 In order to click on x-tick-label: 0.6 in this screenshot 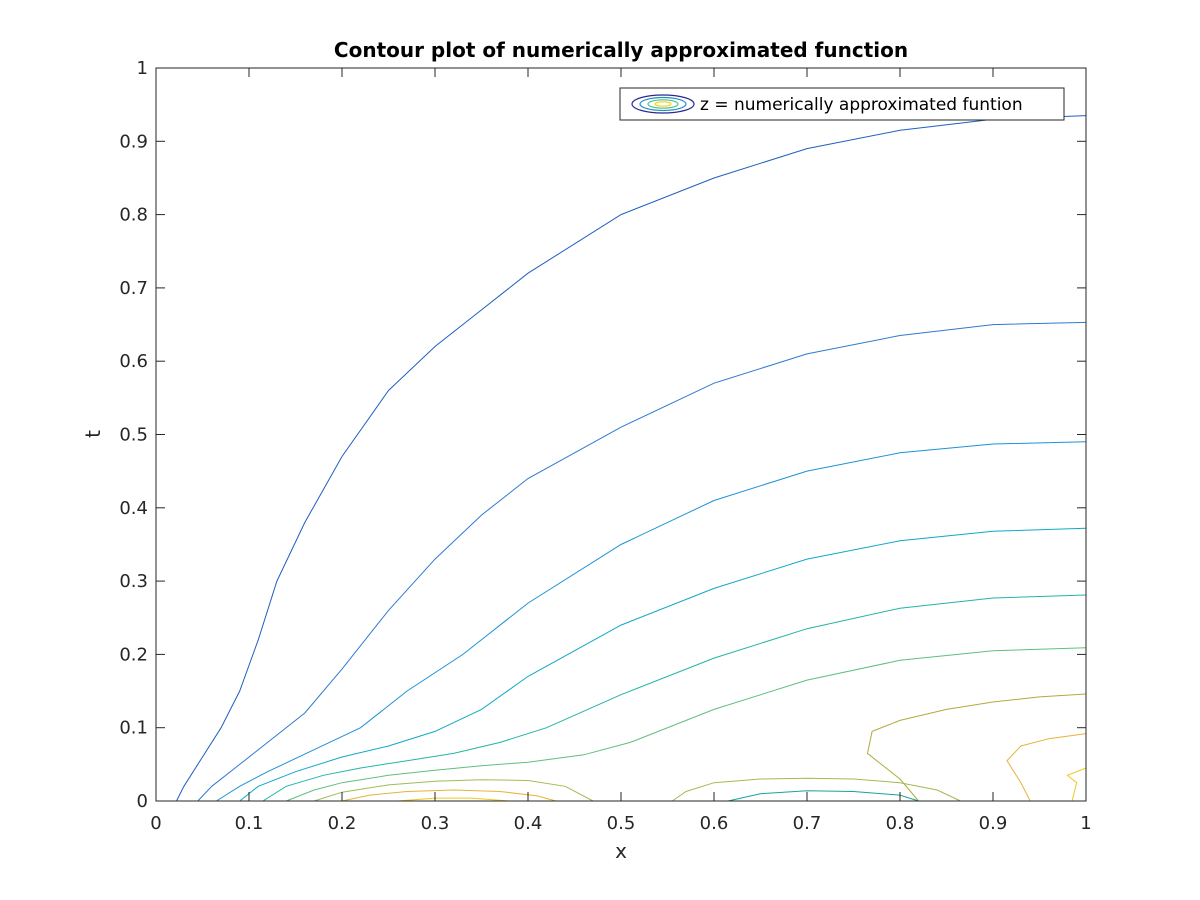, I will do `click(714, 823)`.